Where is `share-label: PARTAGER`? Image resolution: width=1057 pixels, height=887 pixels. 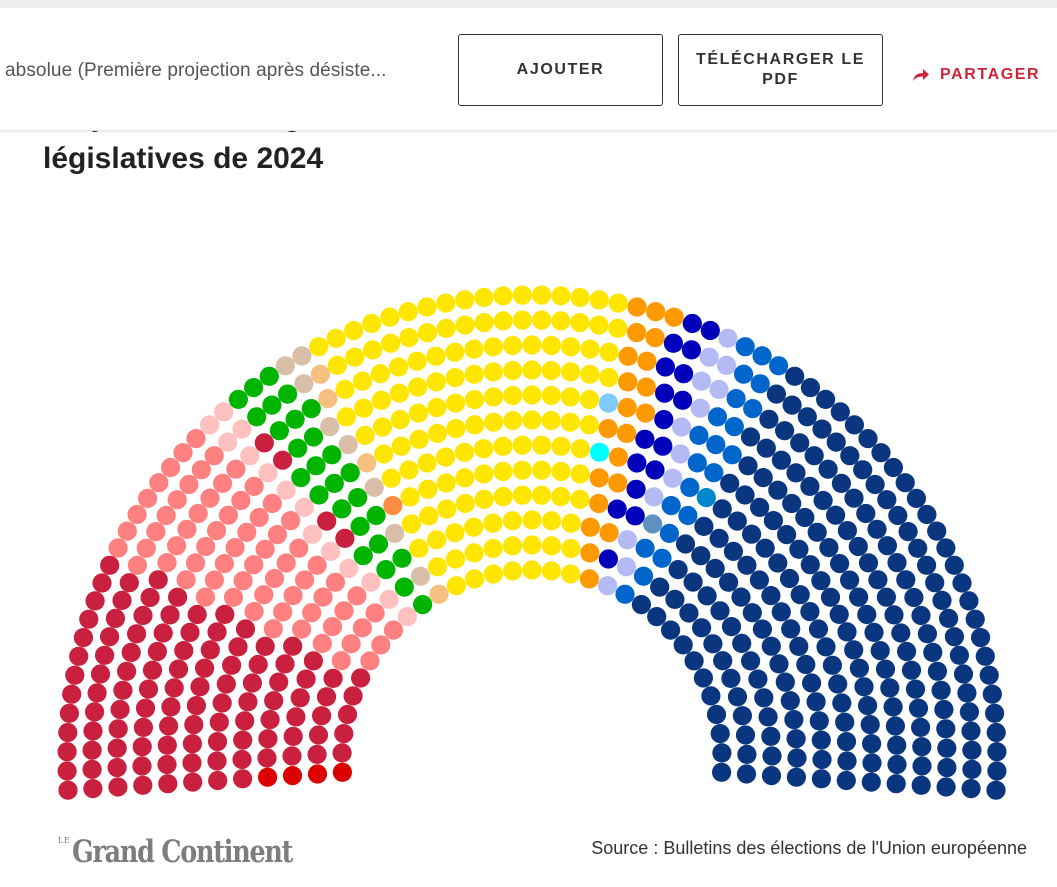
share-label: PARTAGER is located at coordinates (990, 74).